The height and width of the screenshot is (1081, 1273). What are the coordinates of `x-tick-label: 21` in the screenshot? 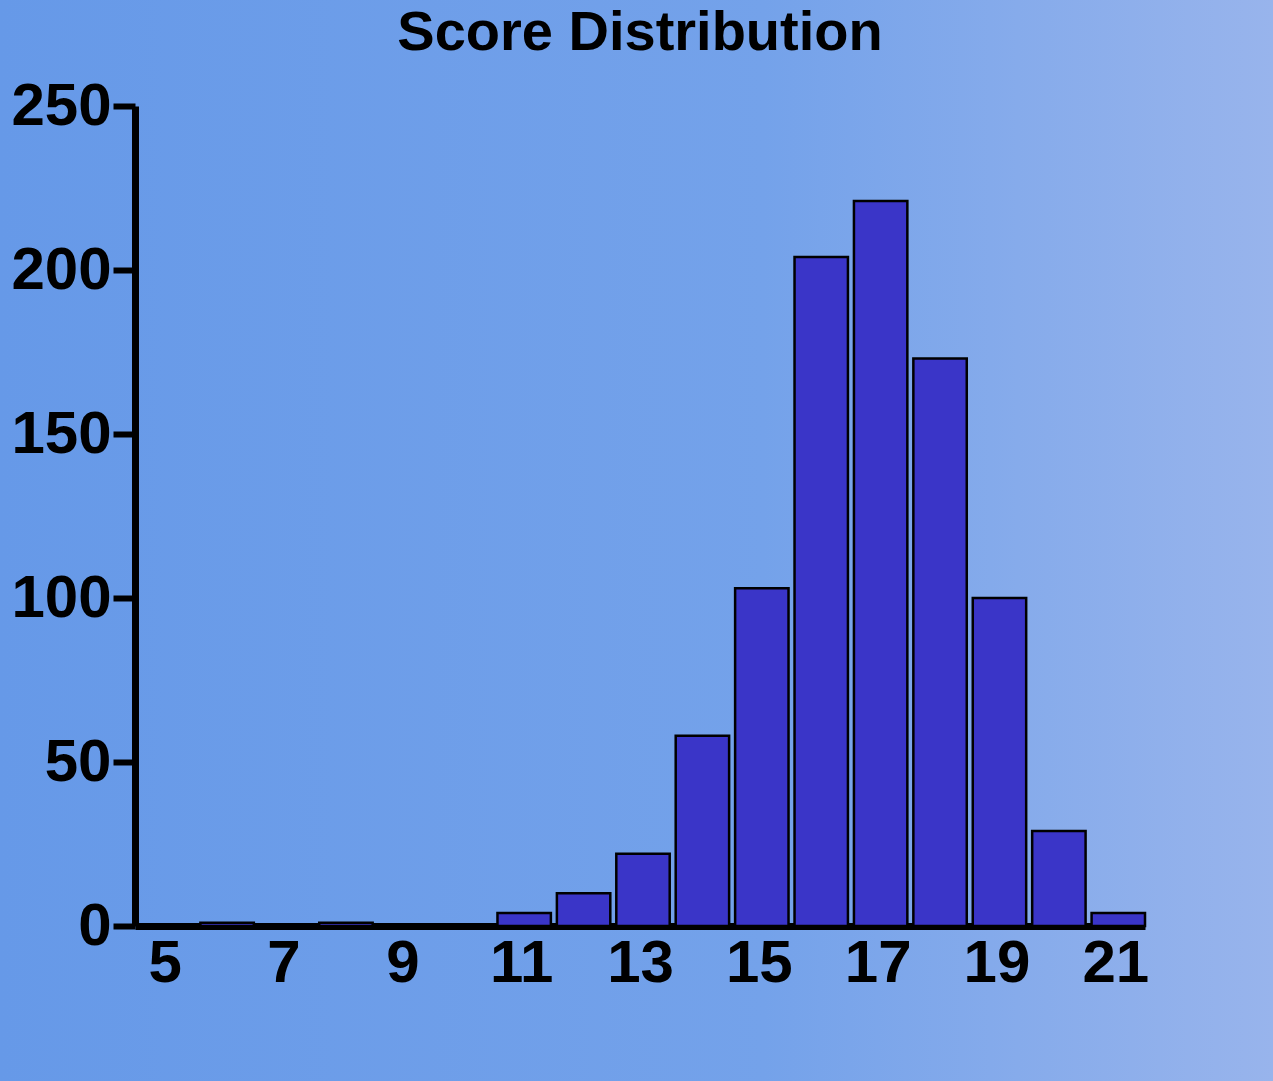 It's located at (1116, 961).